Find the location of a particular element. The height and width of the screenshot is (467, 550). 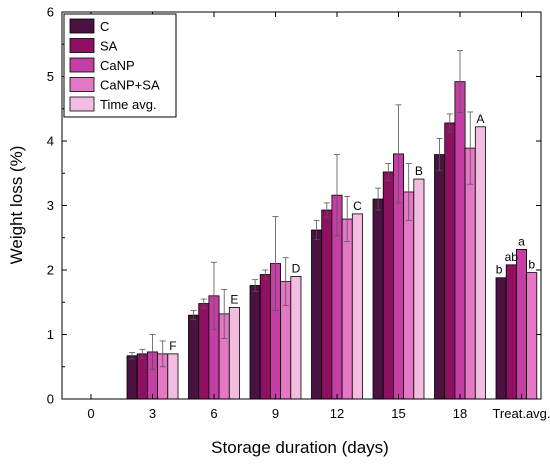

legend-swatch-canp is located at coordinates (82, 65).